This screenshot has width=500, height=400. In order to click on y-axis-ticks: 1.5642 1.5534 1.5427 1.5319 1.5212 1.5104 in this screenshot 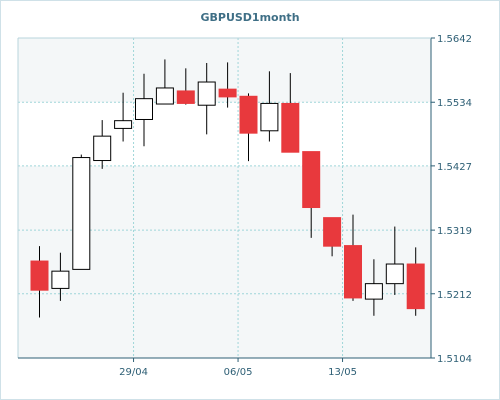, I will do `click(451, 199)`.